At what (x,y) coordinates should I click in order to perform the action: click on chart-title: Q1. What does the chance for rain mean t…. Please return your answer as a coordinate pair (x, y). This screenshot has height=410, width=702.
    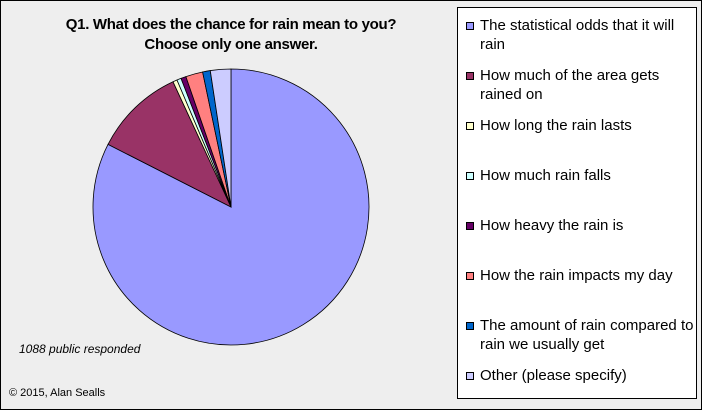
    Looking at the image, I should click on (231, 24).